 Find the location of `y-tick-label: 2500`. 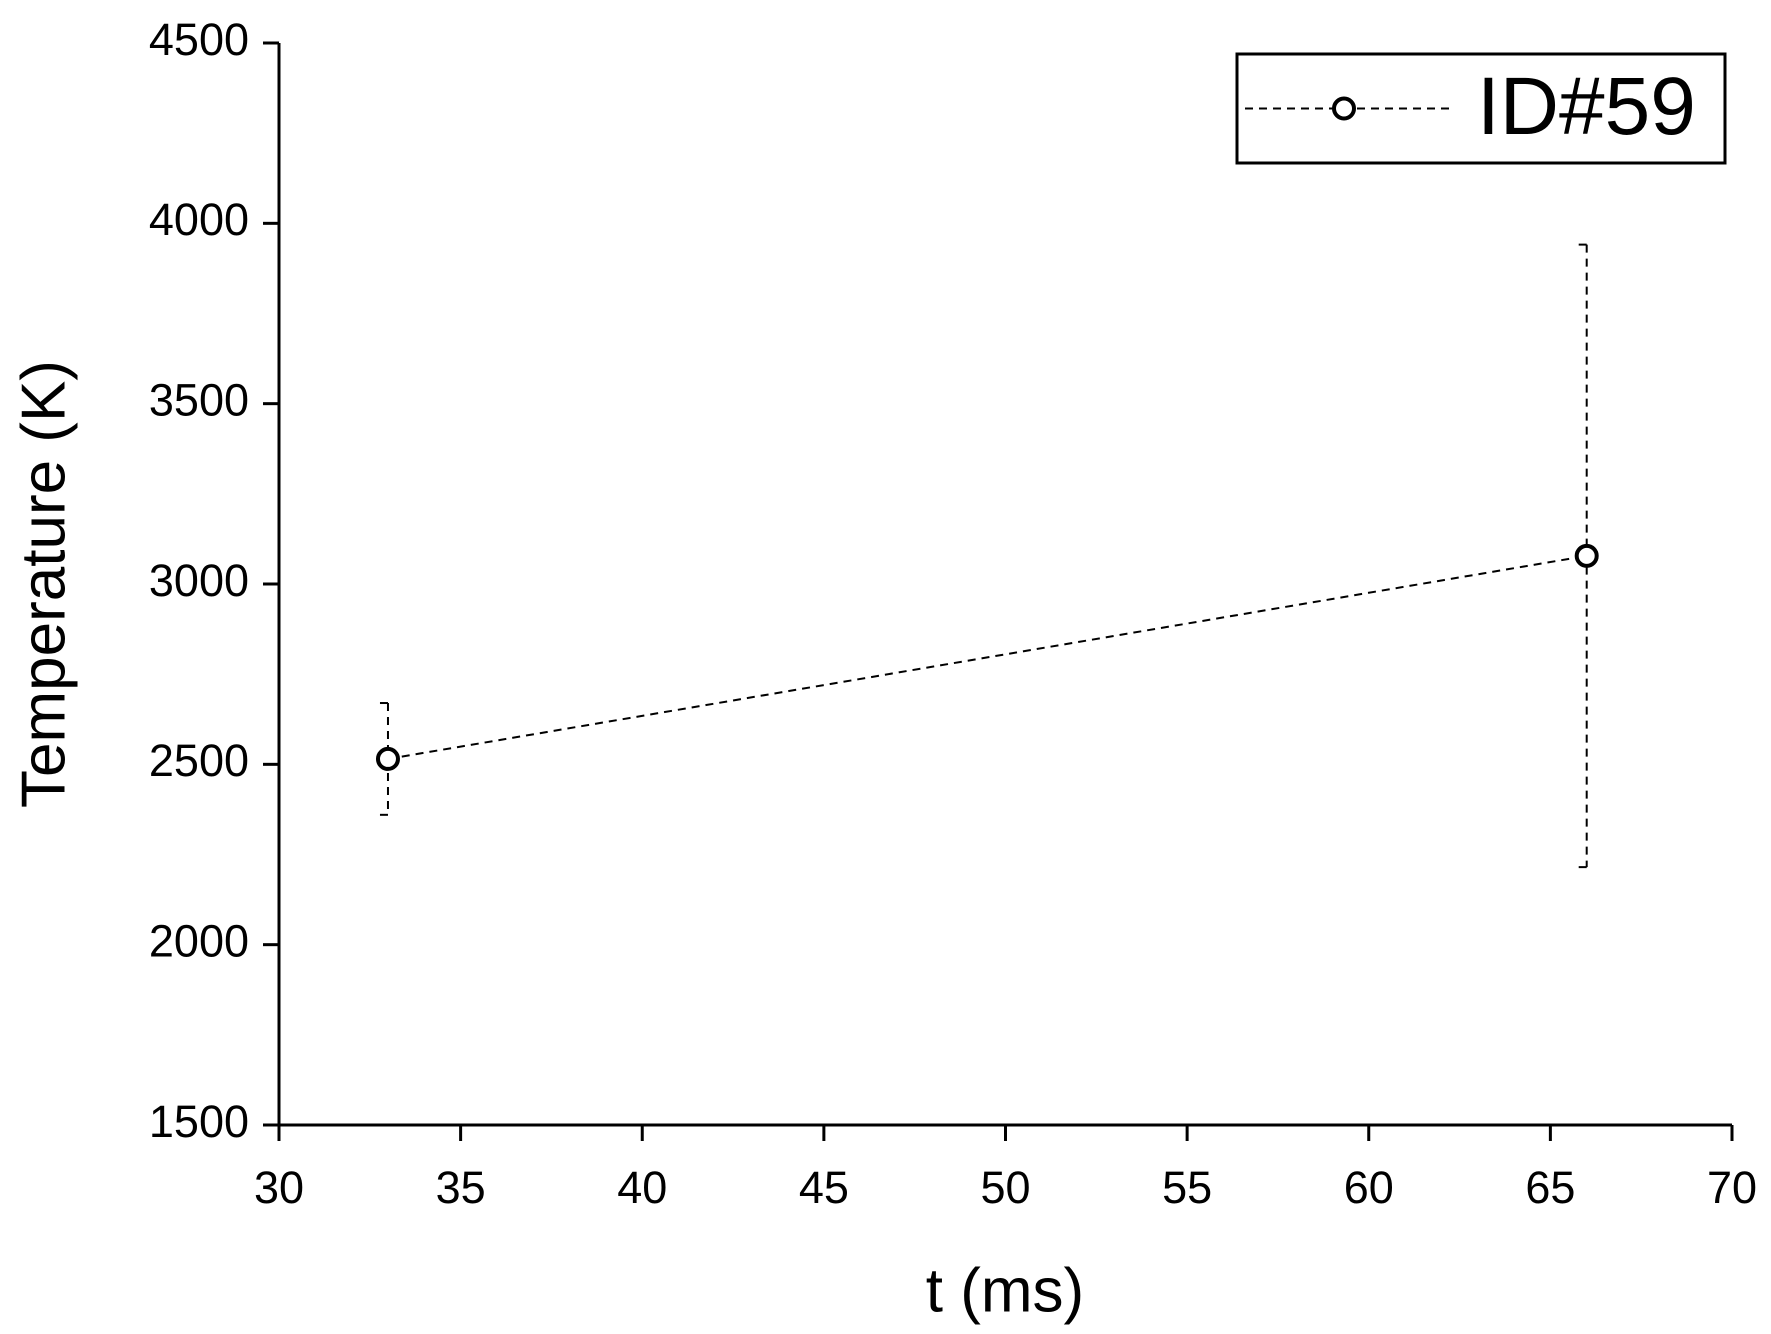

y-tick-label: 2500 is located at coordinates (199, 760).